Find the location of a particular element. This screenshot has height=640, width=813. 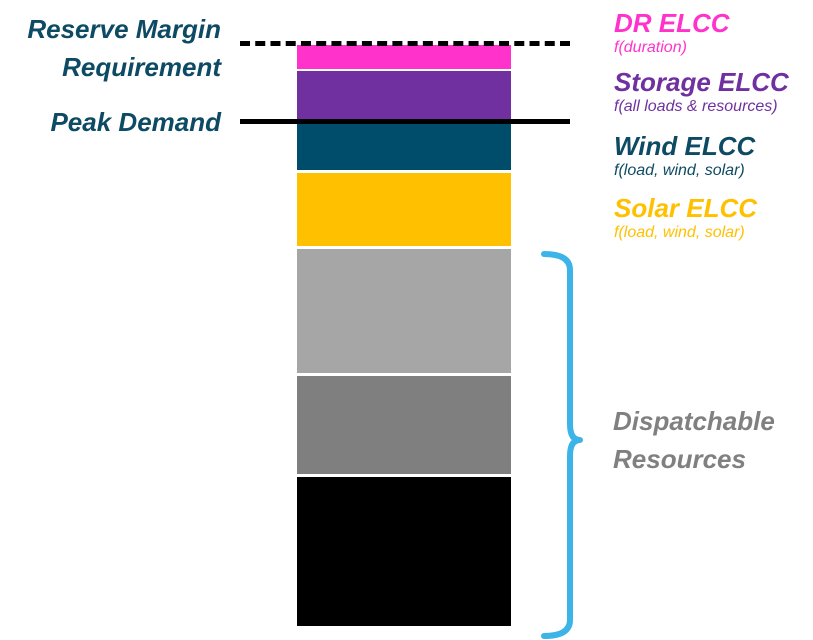

segment-dispatchable-light is located at coordinates (404, 311).